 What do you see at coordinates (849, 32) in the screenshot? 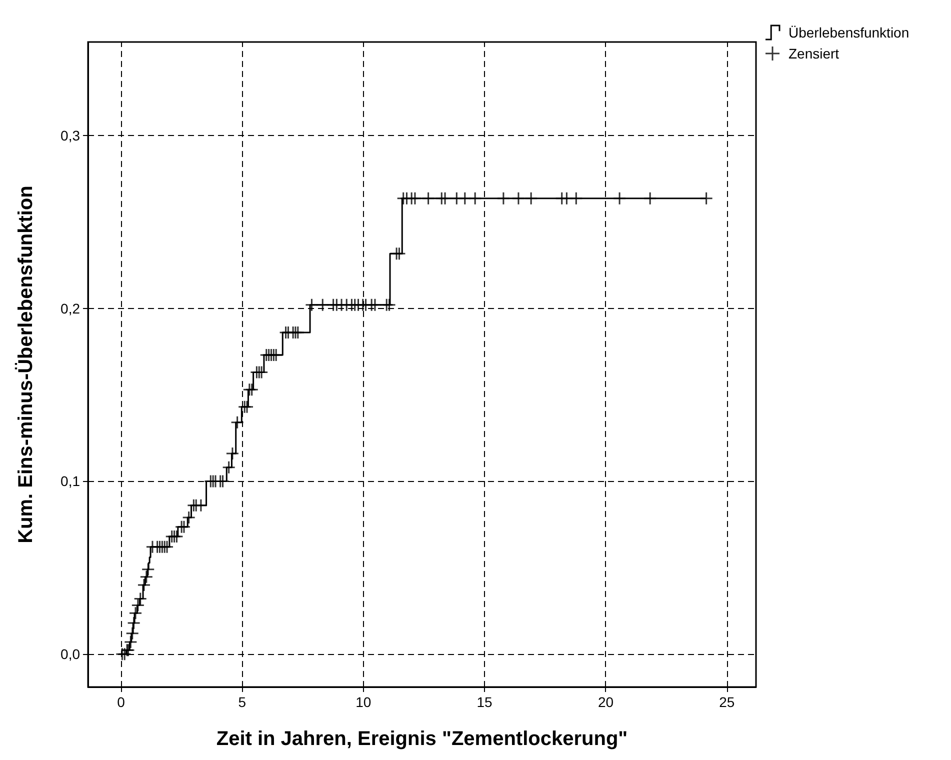
I see `legend-label: Überlebensfunktion` at bounding box center [849, 32].